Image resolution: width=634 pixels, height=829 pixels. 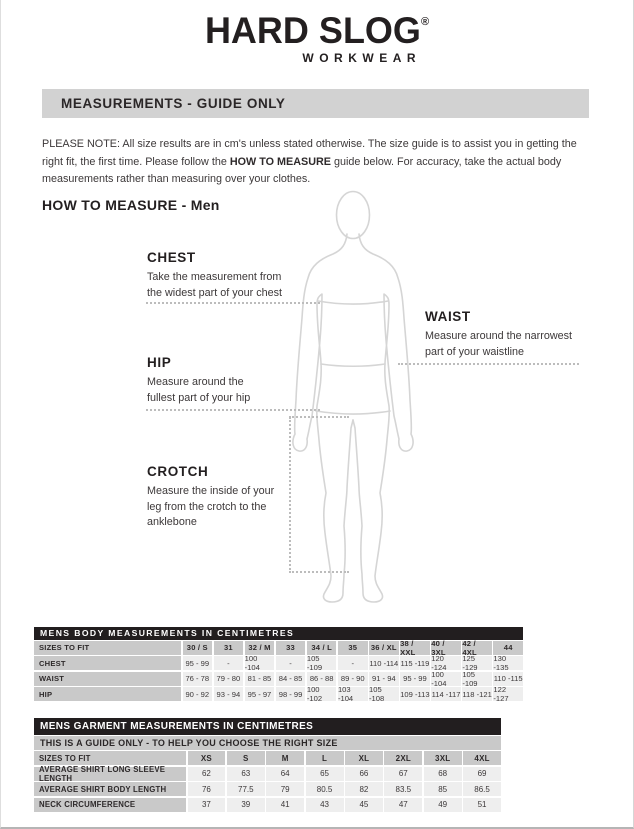 I want to click on table-data-cell: 85, so click(x=442, y=789).